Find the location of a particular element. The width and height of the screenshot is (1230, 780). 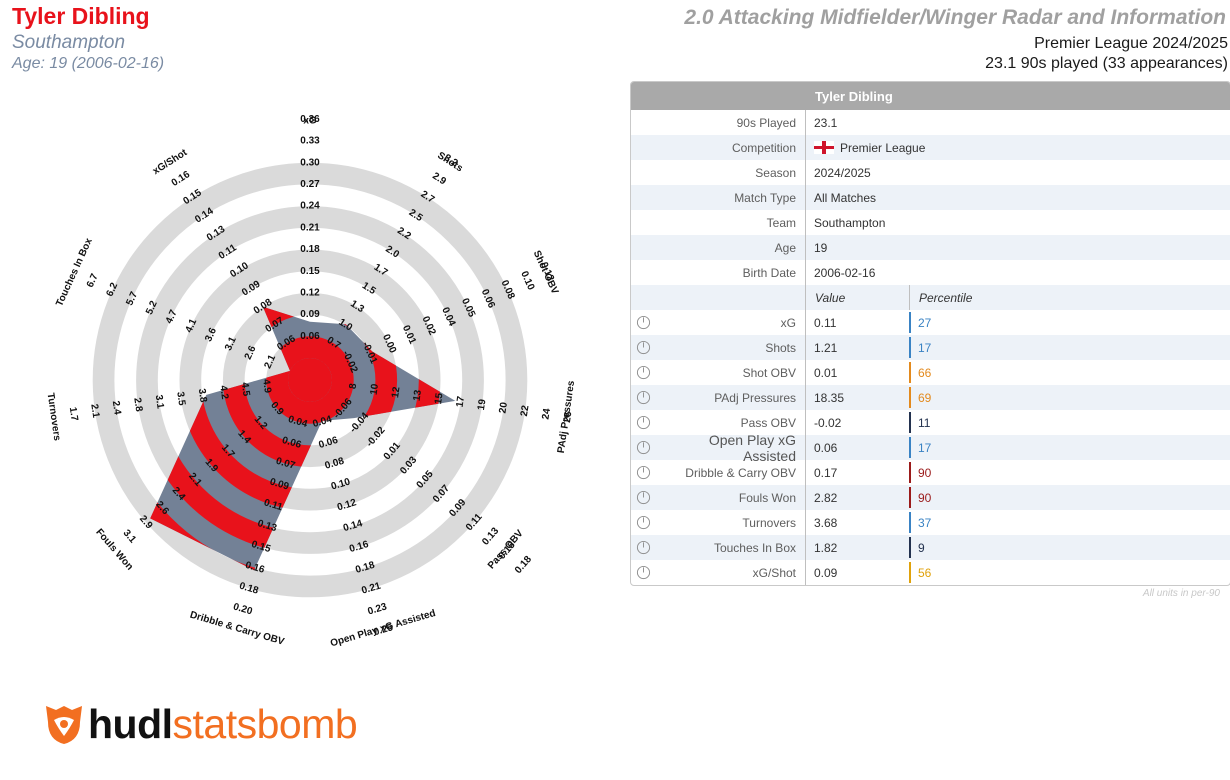

axis-tick-label: 0.10 is located at coordinates (341, 484).